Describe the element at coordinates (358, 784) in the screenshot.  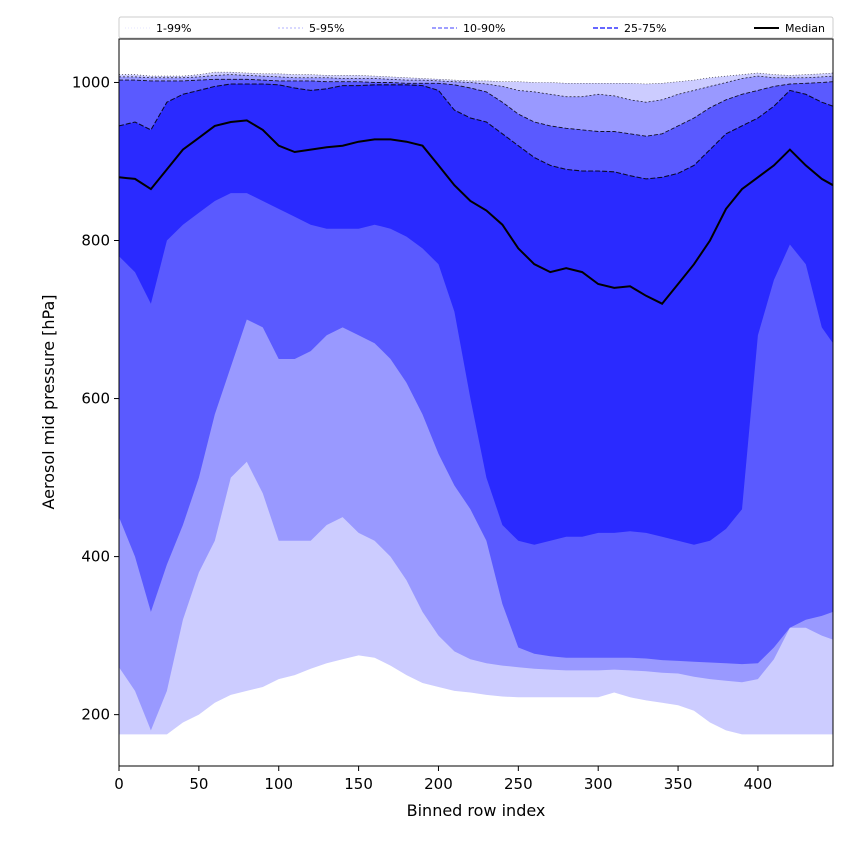
I see `x-tick-label: 150` at that location.